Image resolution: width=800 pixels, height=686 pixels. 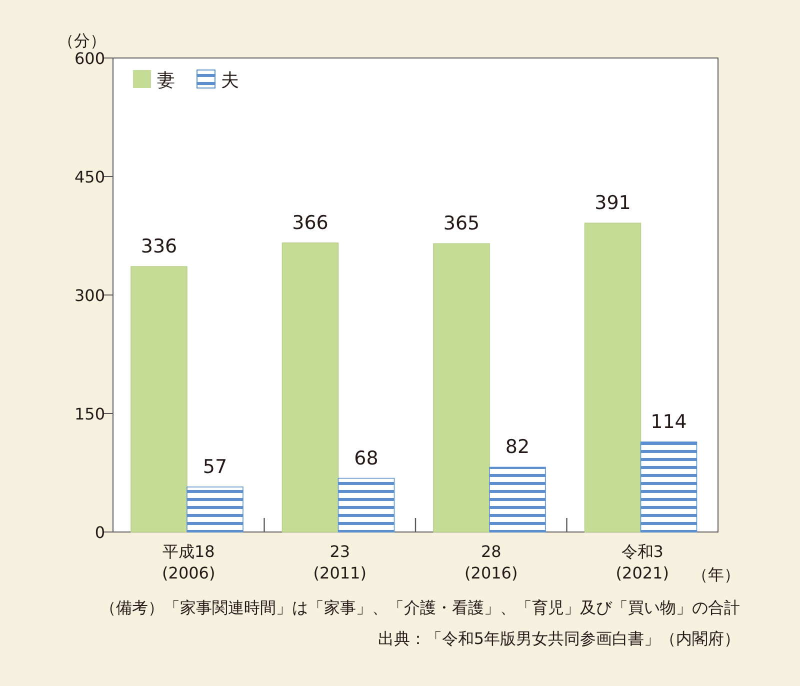 What do you see at coordinates (517, 447) in the screenshot?
I see `datalabel: 82` at bounding box center [517, 447].